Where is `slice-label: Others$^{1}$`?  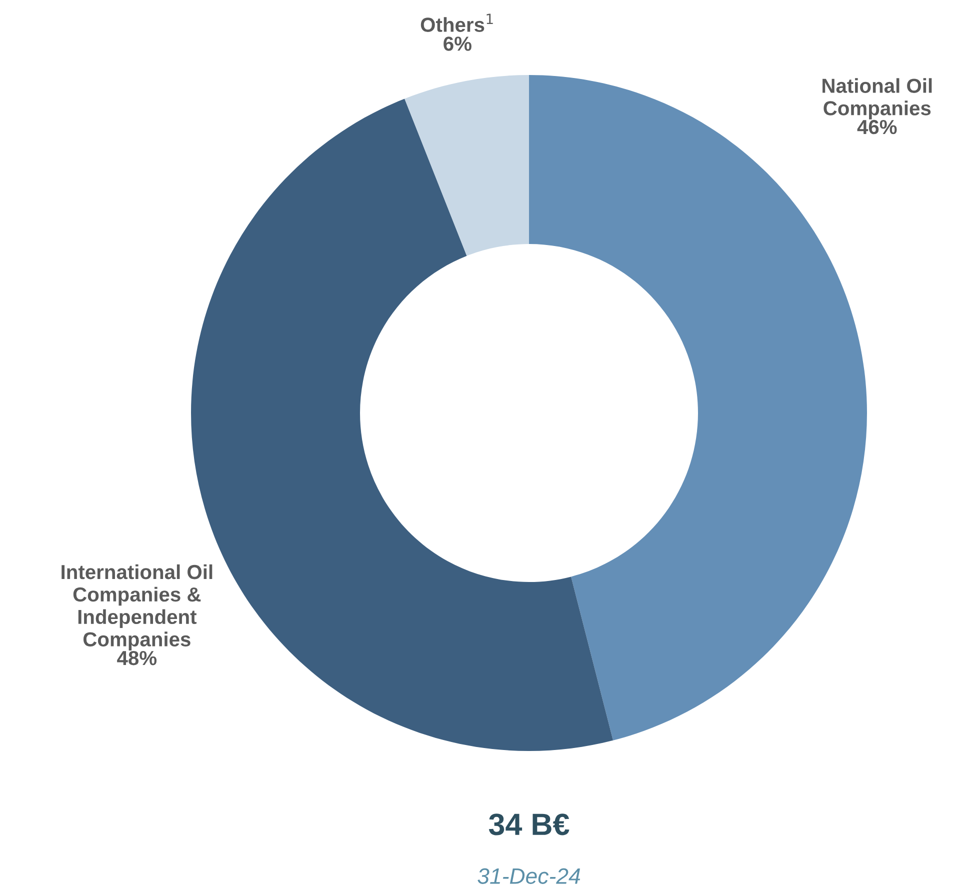
slice-label: Others$^{1}$ is located at coordinates (456, 23).